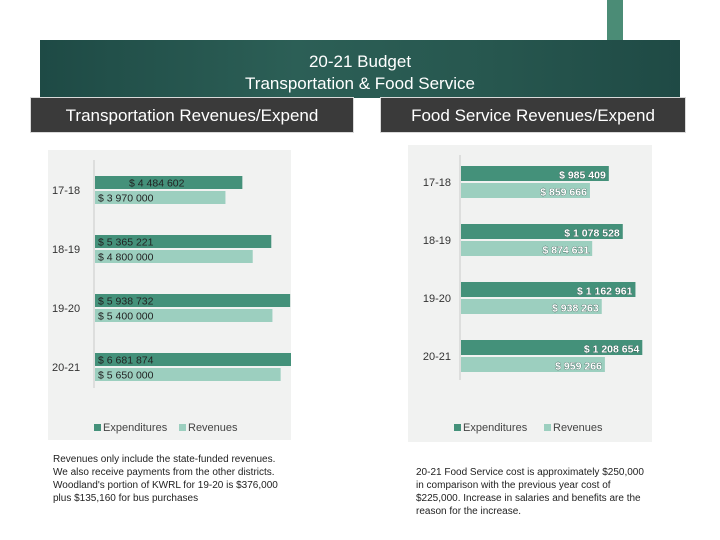  Describe the element at coordinates (360, 61) in the screenshot. I see `page-title: 20-21 Budget` at that location.